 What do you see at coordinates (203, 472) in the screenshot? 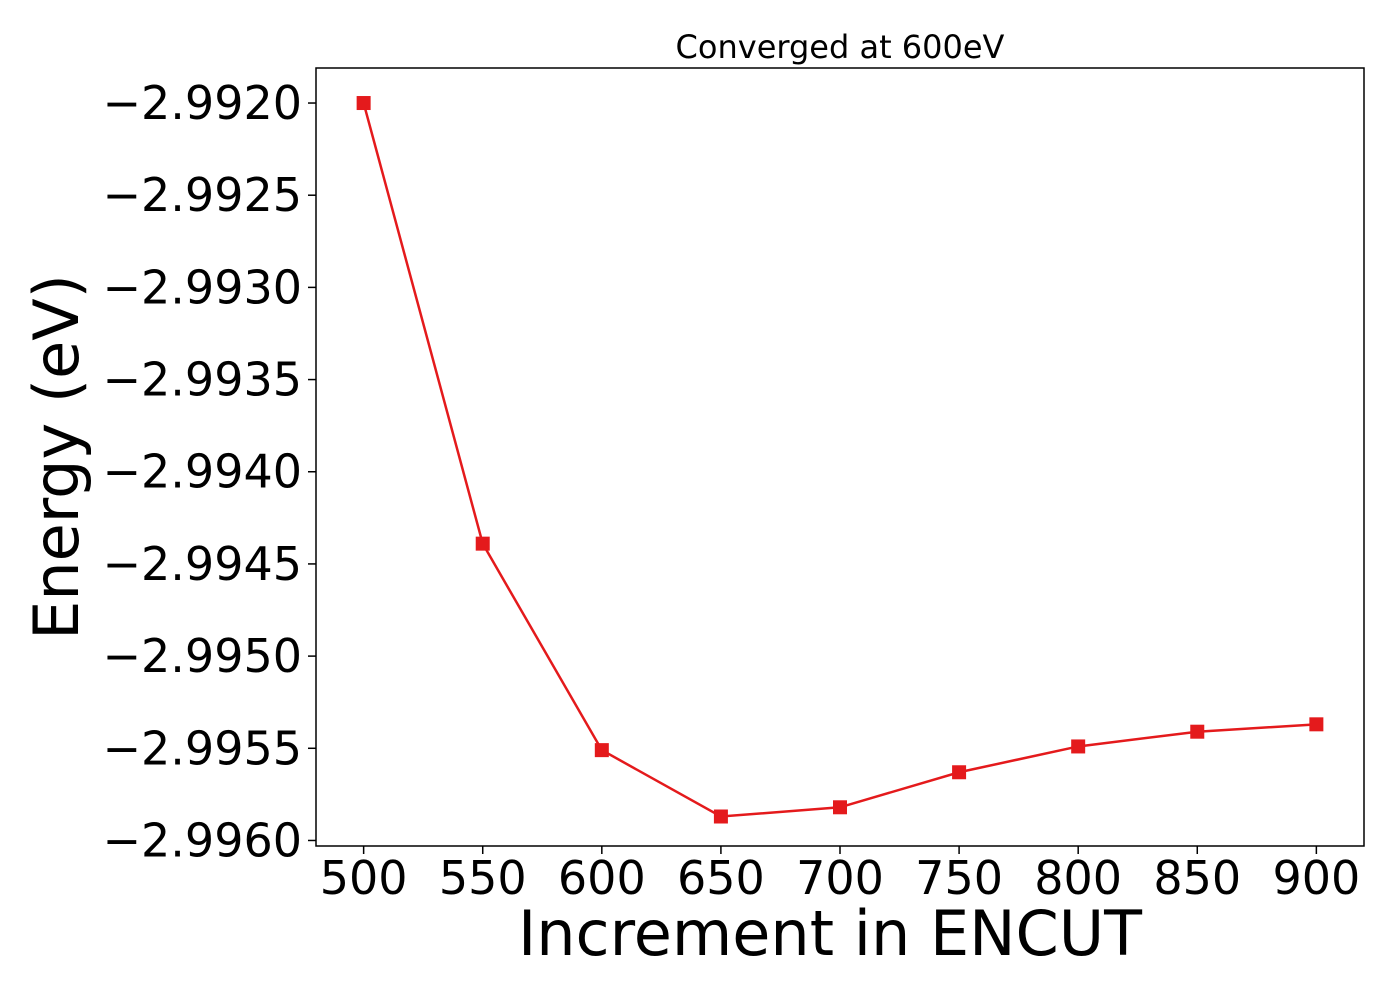
I see `y-tick-label: −2.9940` at bounding box center [203, 472].